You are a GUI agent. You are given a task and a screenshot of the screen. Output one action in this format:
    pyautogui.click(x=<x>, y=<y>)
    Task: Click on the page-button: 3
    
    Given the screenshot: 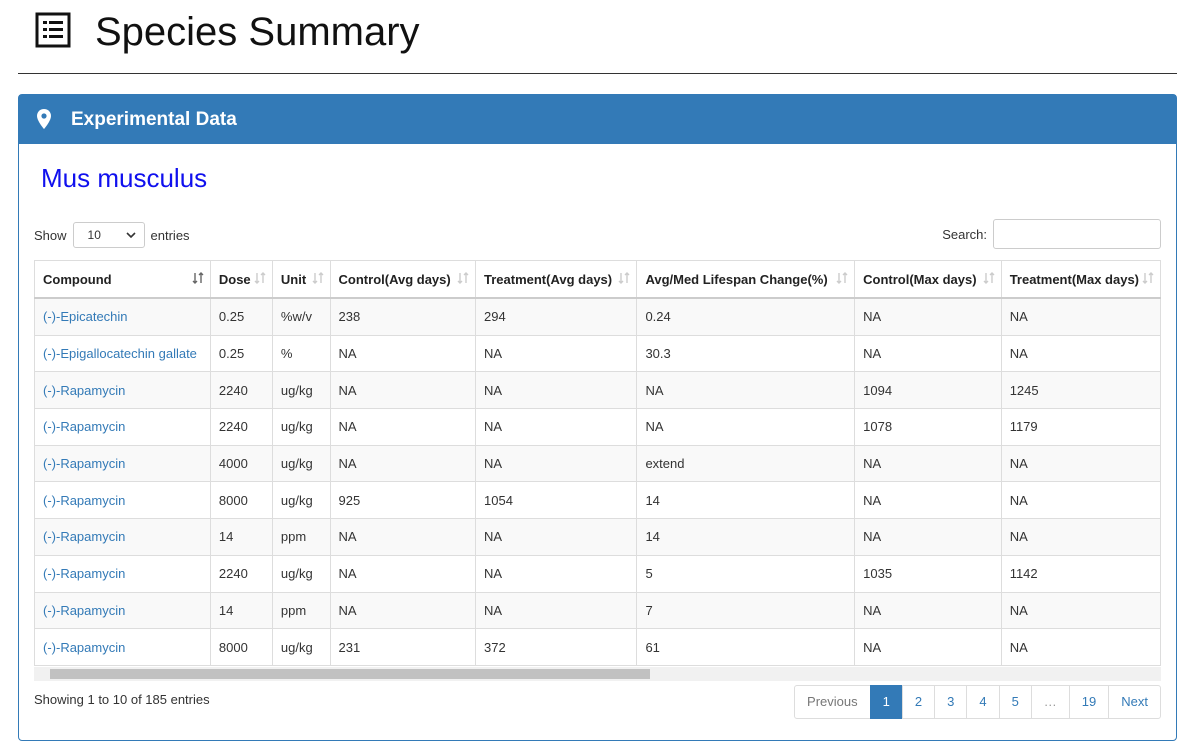 What is the action you would take?
    pyautogui.click(x=951, y=702)
    